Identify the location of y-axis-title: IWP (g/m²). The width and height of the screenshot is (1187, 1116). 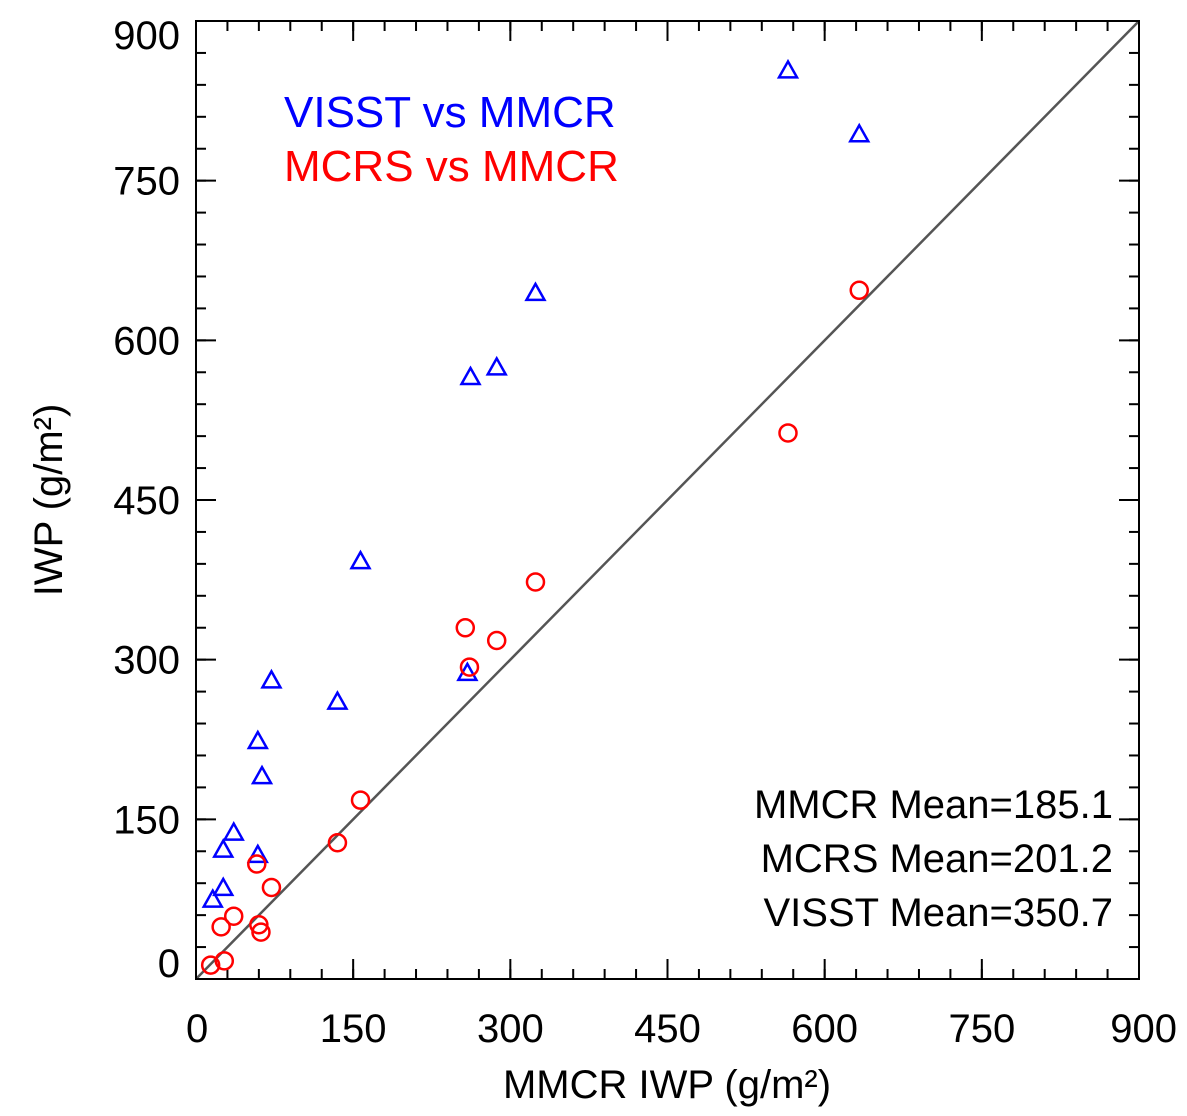
(49, 500).